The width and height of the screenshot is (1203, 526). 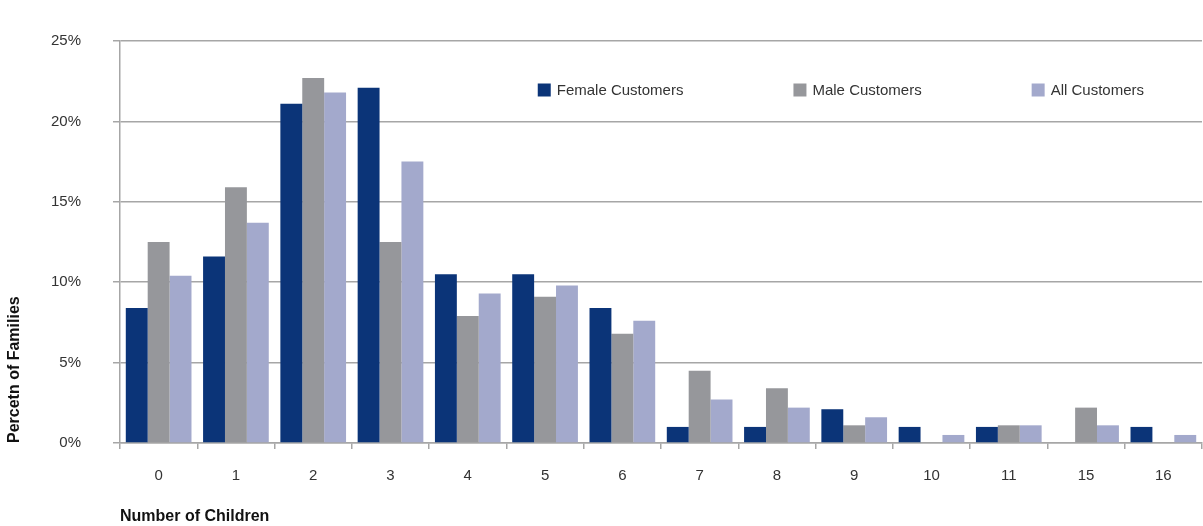 I want to click on legend-label: Female Customers, so click(x=620, y=90).